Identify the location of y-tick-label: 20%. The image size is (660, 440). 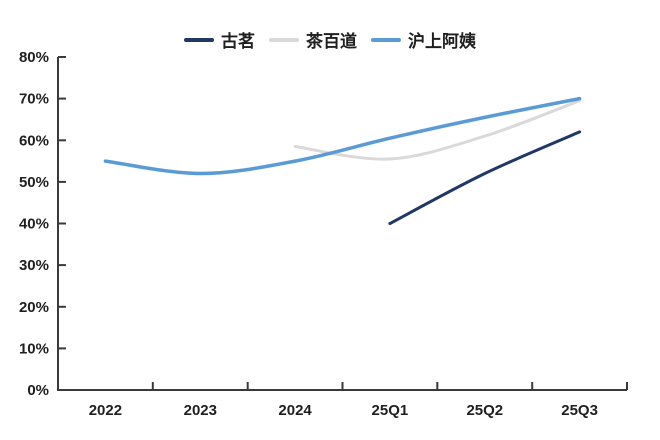
(34, 307).